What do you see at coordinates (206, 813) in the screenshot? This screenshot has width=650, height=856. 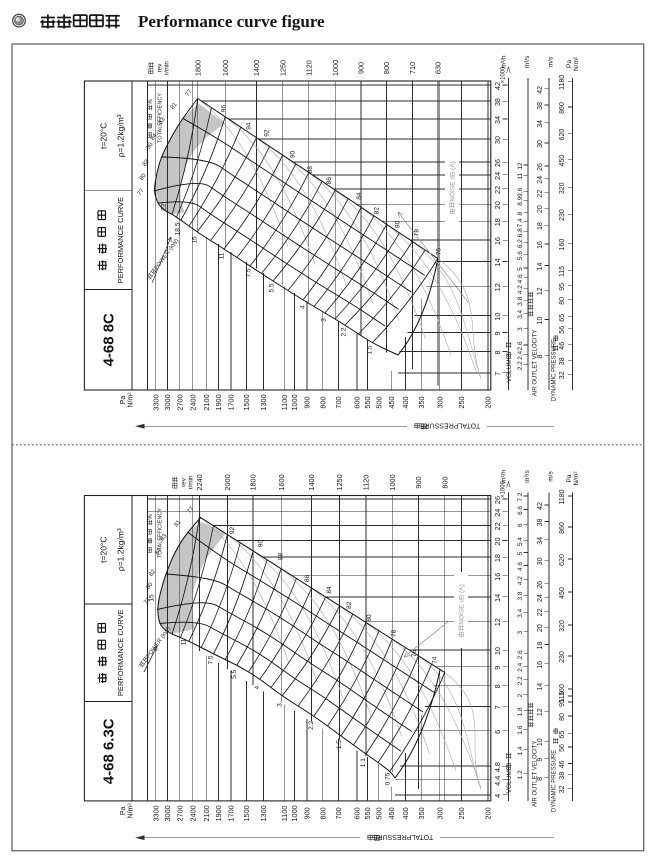 I see `svg-text: 2100` at bounding box center [206, 813].